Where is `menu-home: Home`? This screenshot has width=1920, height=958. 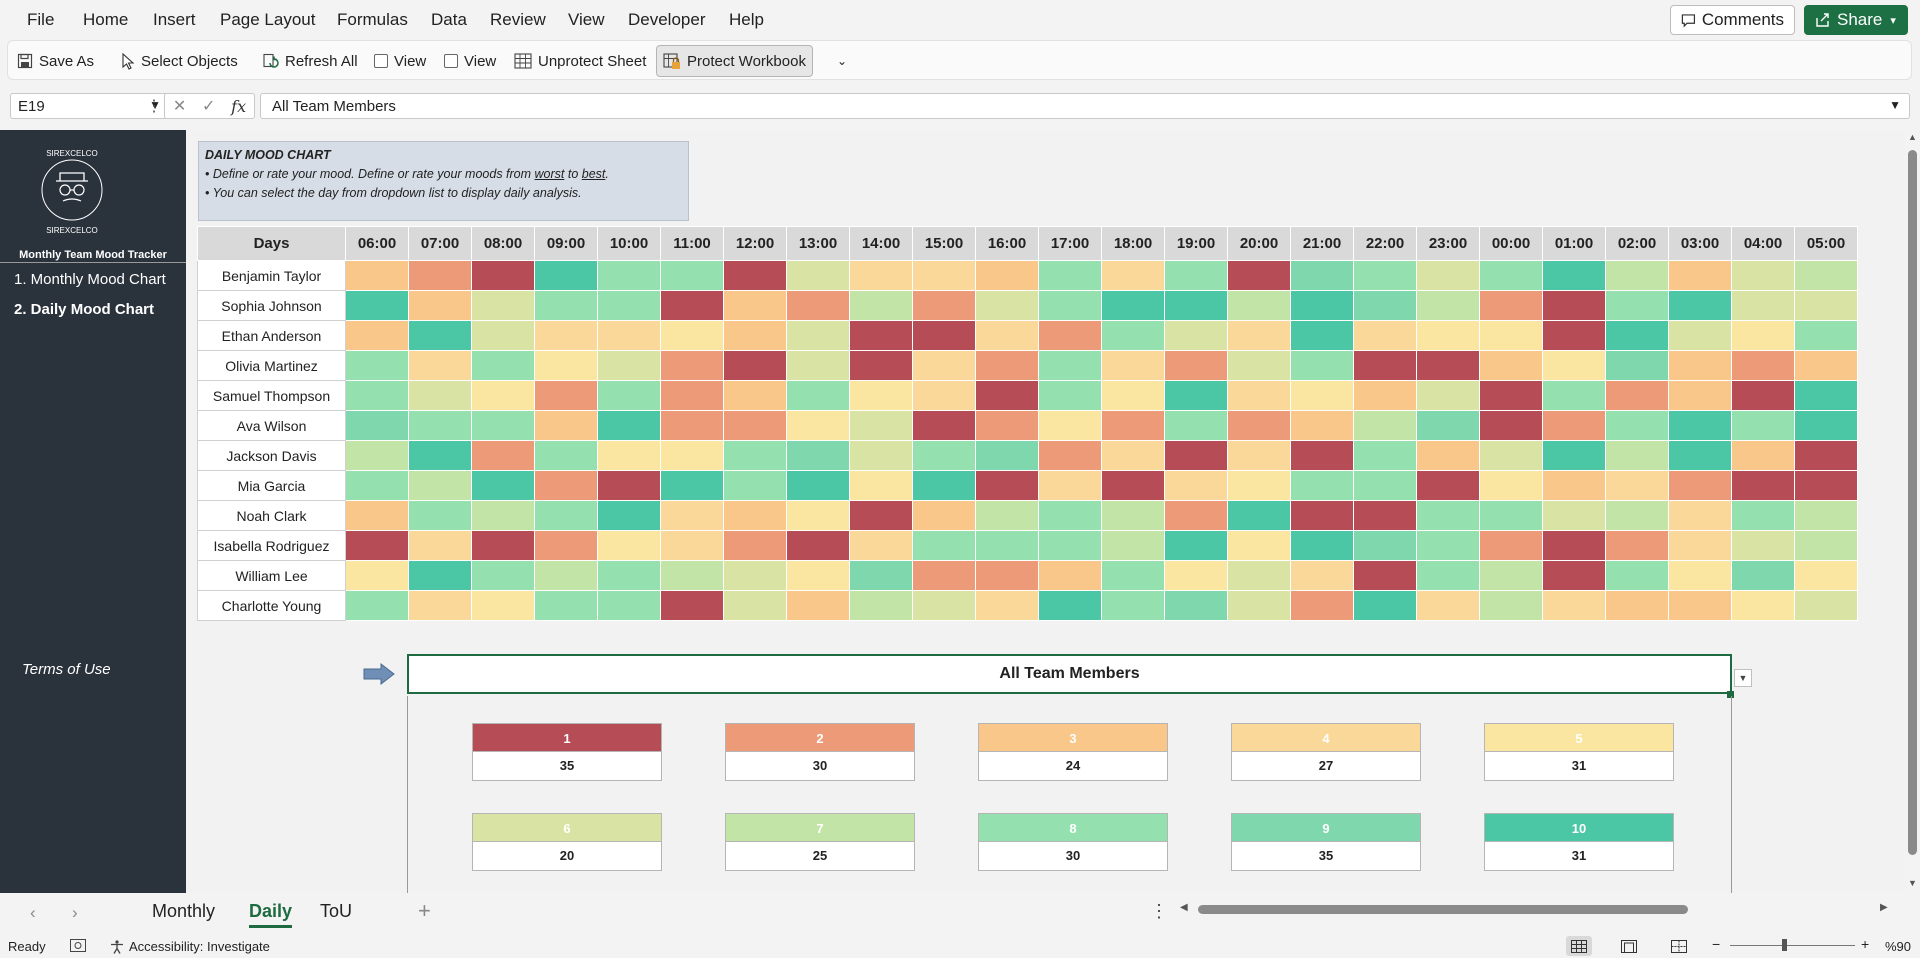
menu-home: Home is located at coordinates (106, 19).